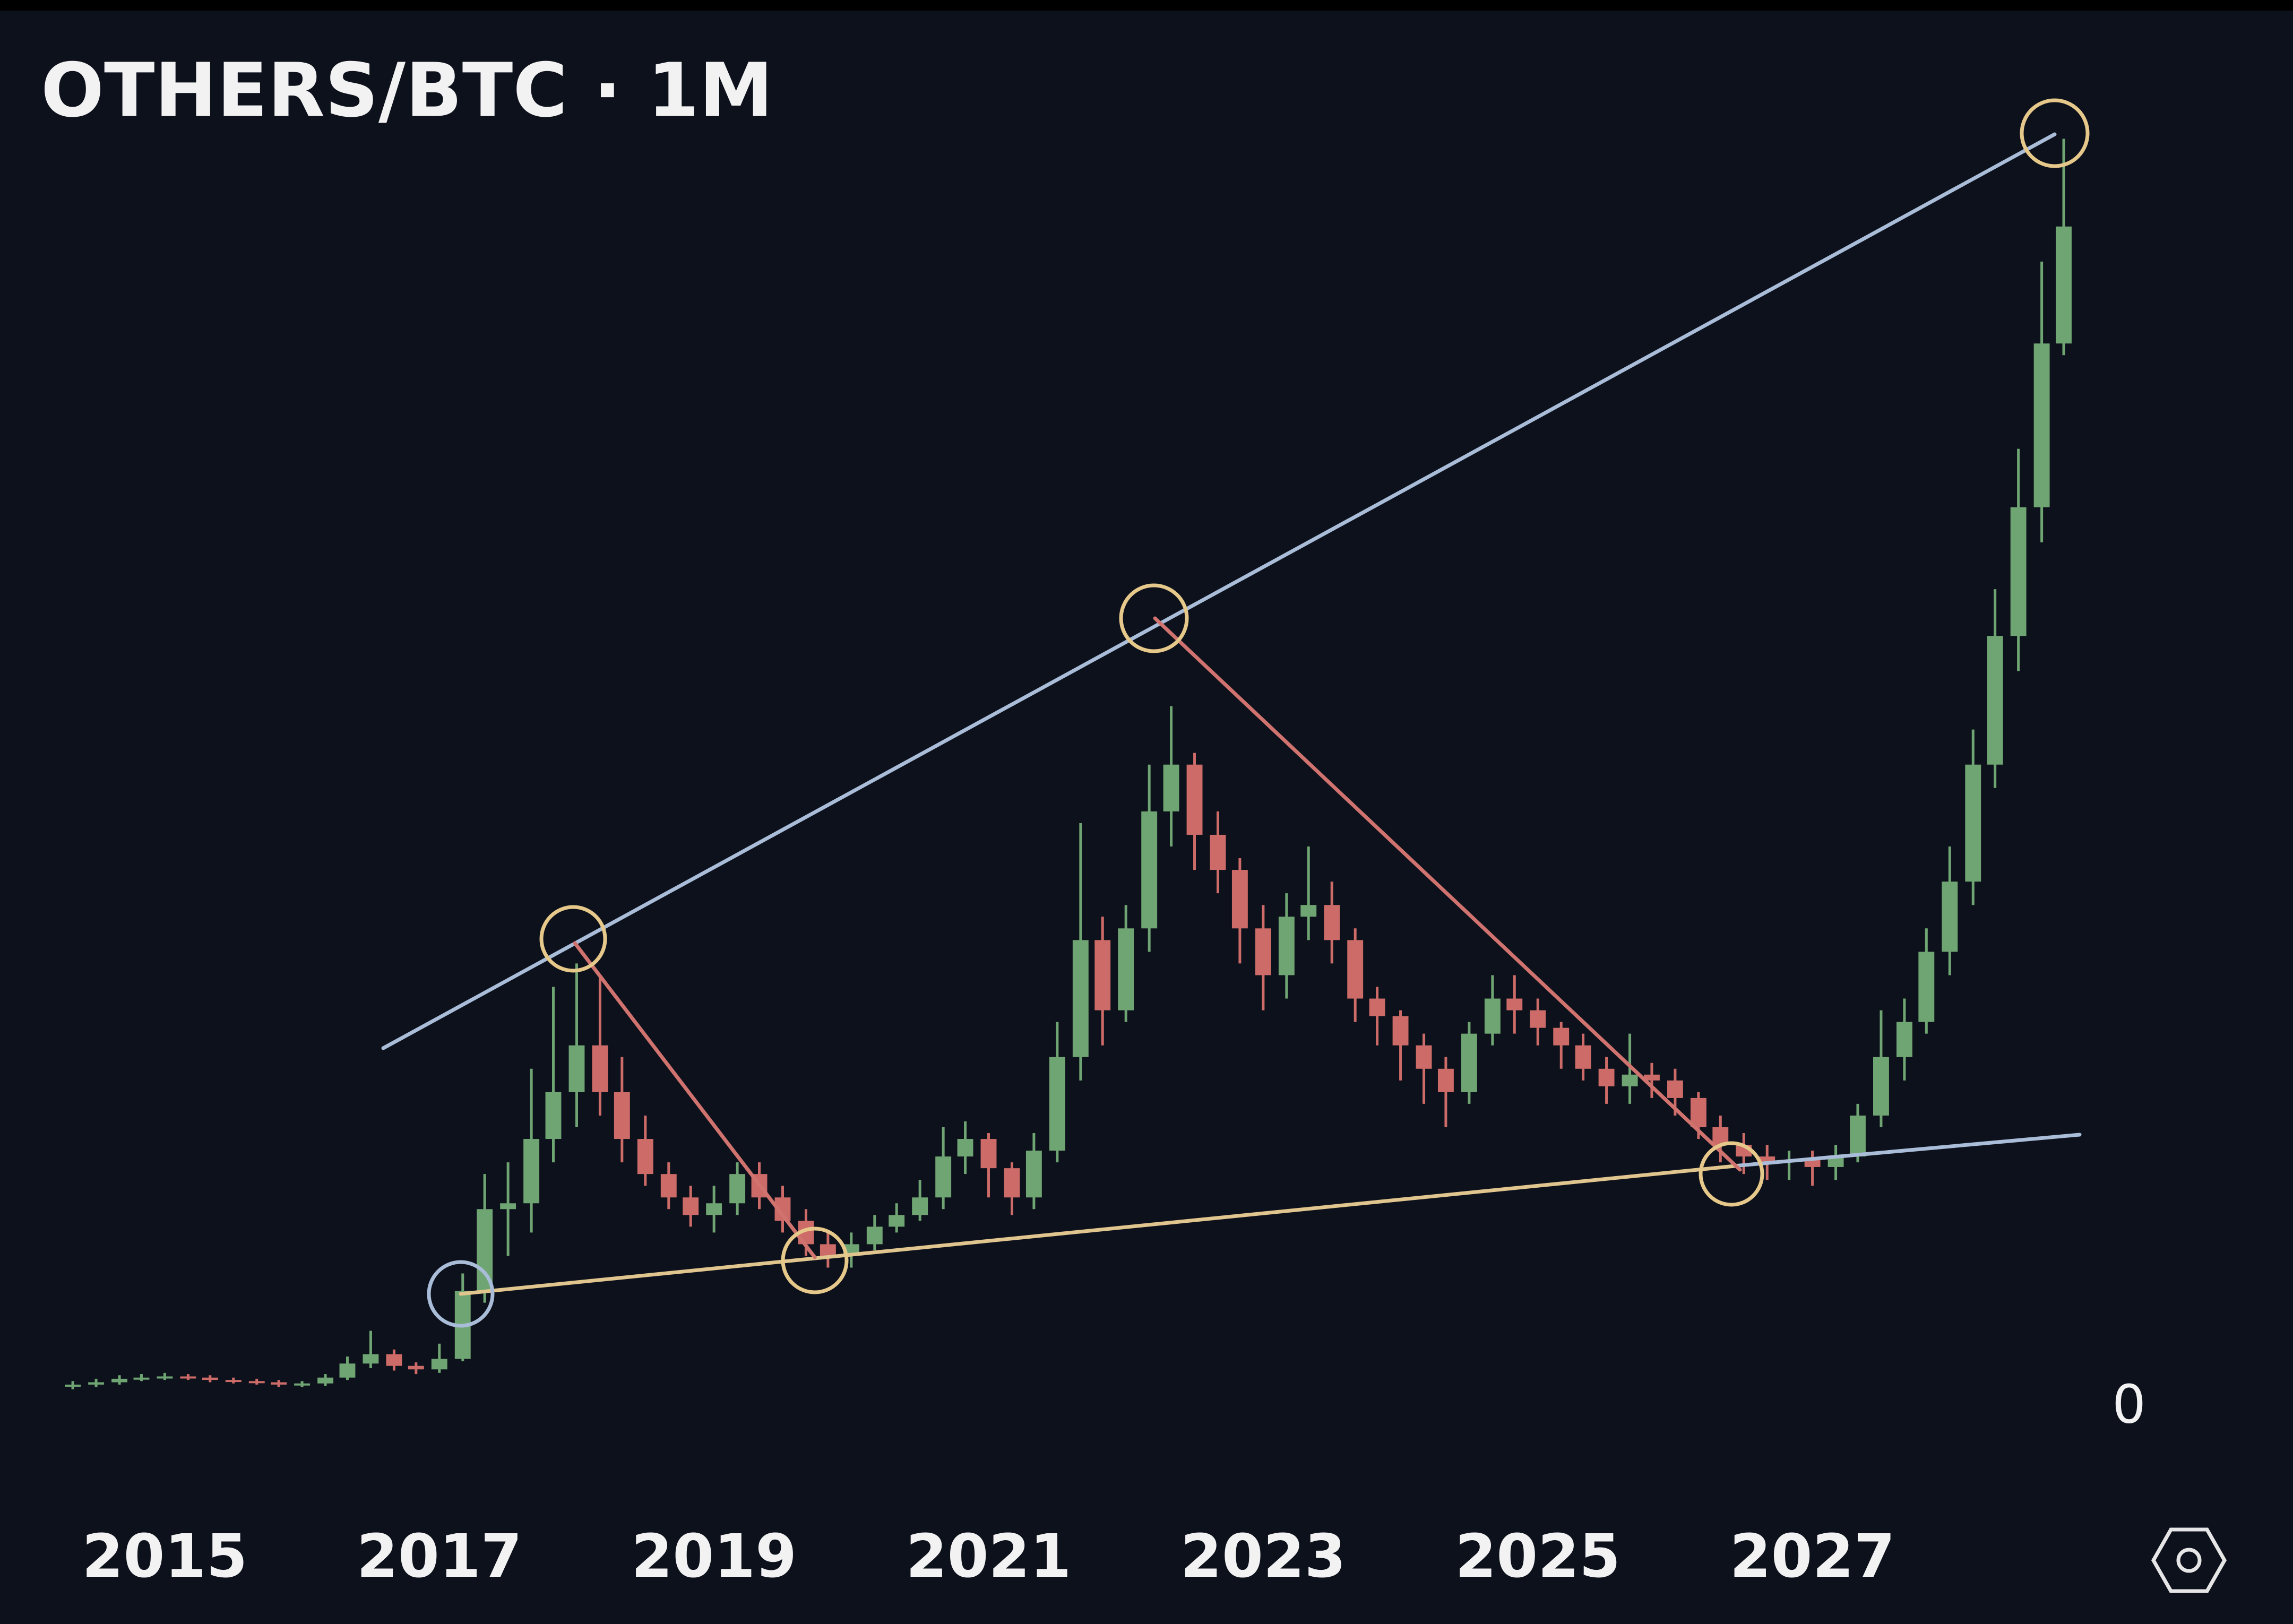  I want to click on lower-trendline-extension, so click(1910, 1150).